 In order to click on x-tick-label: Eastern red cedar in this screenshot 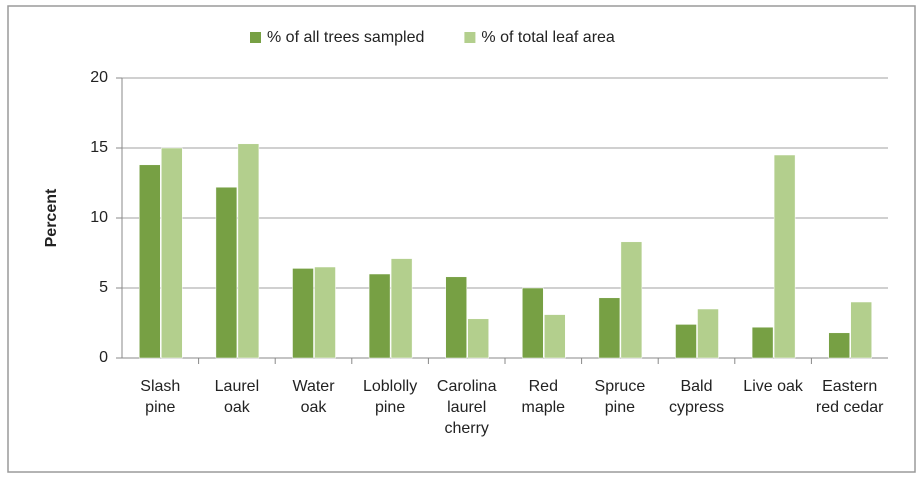, I will do `click(849, 397)`.